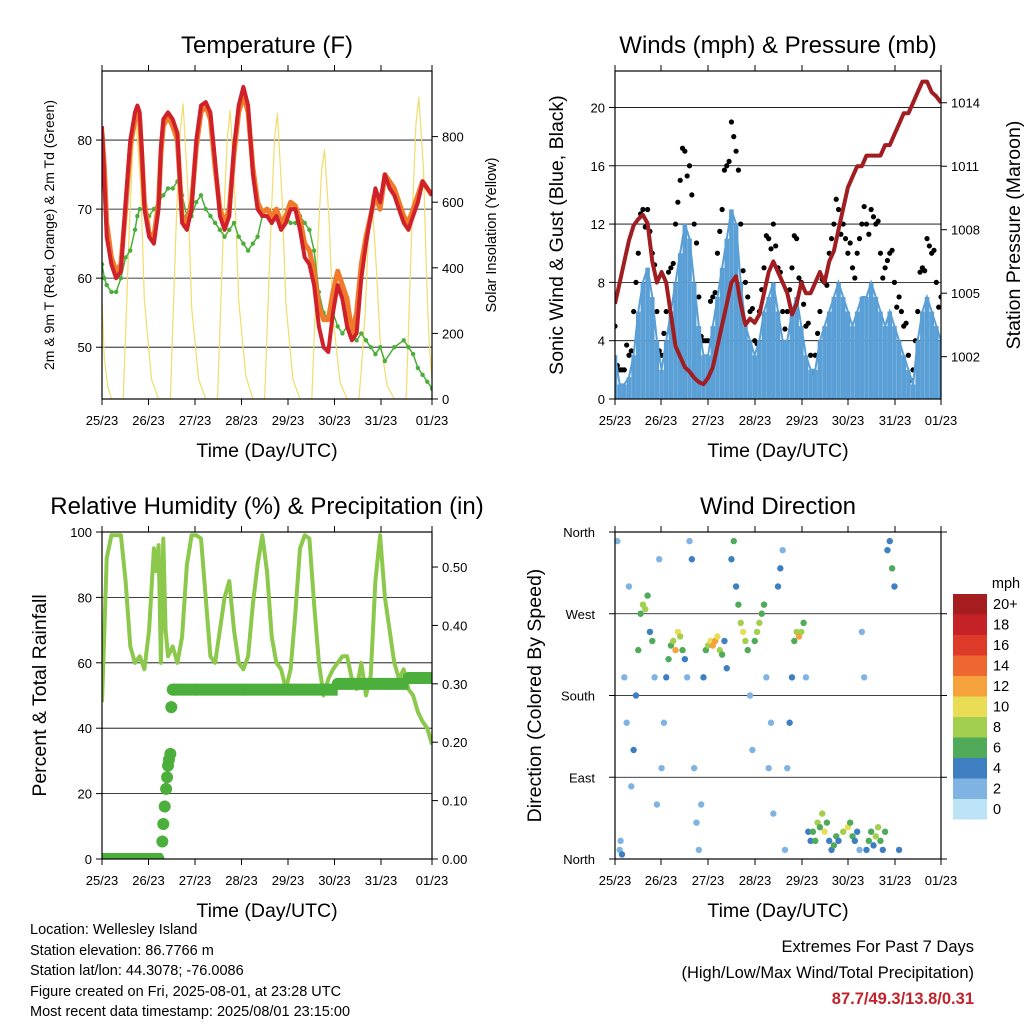 The height and width of the screenshot is (1024, 1024). I want to click on x-tick-label: 28/23, so click(241, 880).